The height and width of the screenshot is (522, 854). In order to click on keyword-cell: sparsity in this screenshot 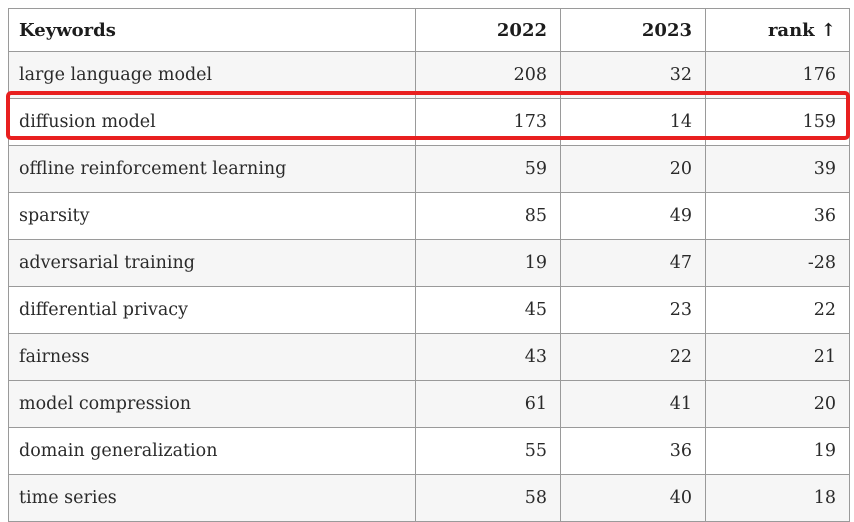, I will do `click(212, 216)`.